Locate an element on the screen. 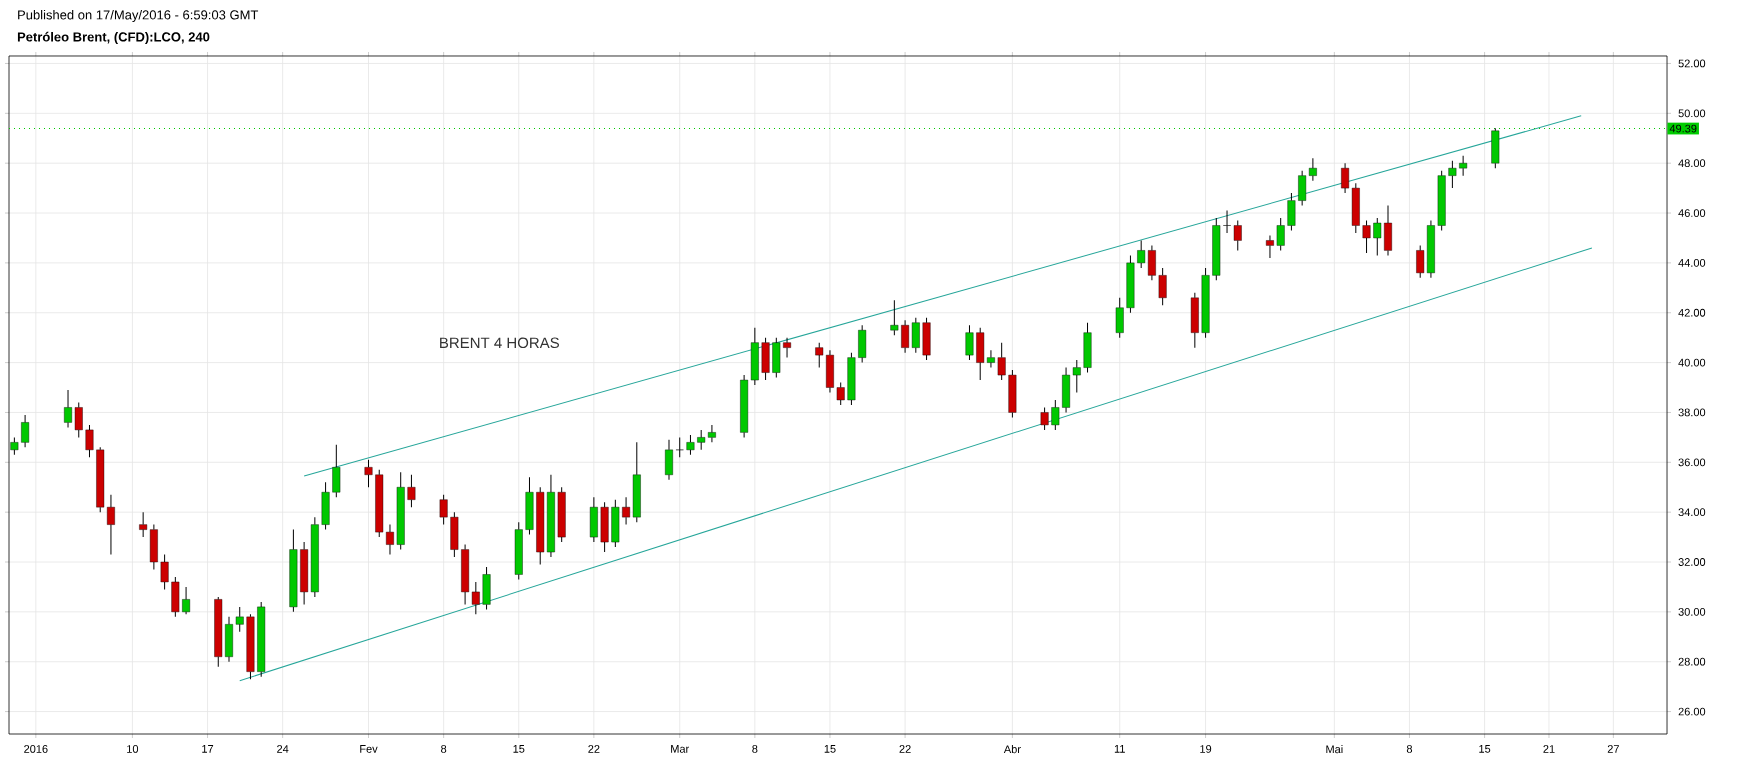  y-tick-label: 32.00 is located at coordinates (1692, 562).